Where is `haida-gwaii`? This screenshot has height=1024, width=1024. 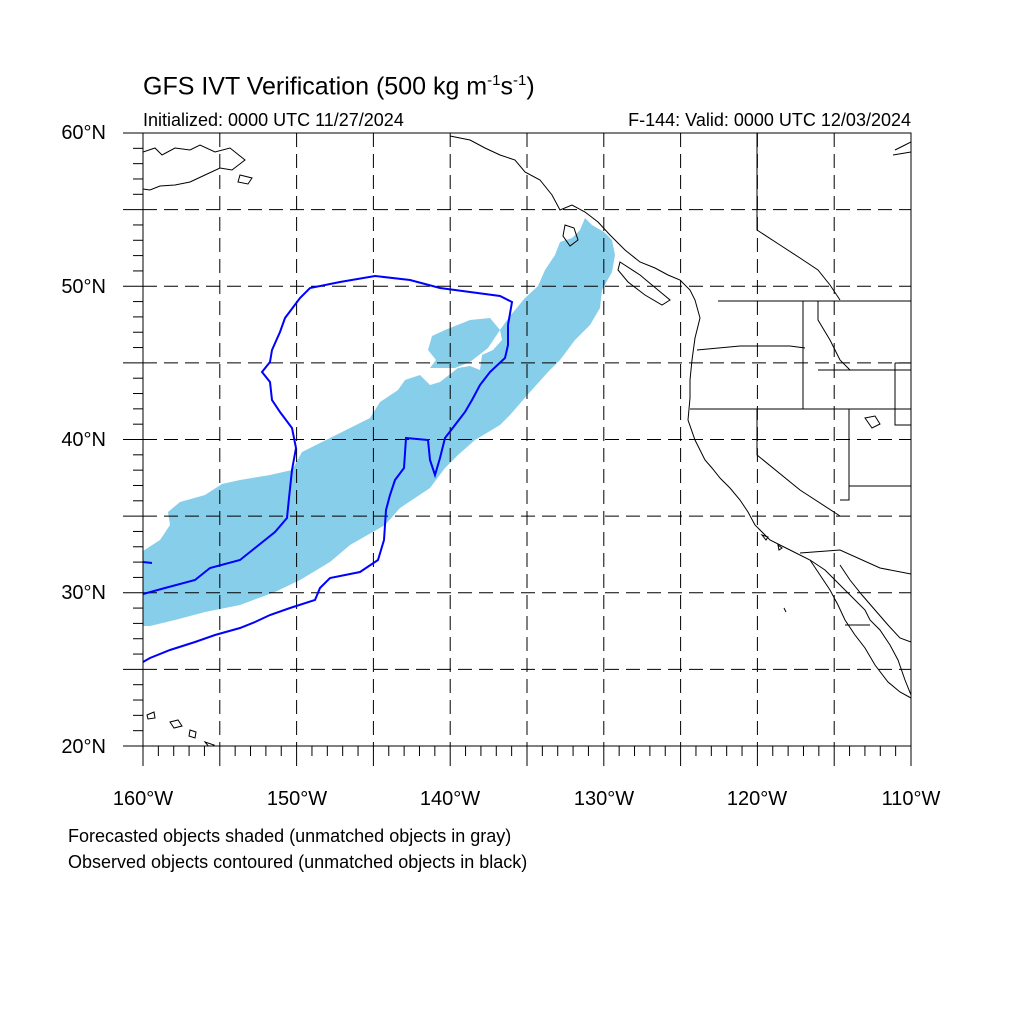
haida-gwaii is located at coordinates (570, 235).